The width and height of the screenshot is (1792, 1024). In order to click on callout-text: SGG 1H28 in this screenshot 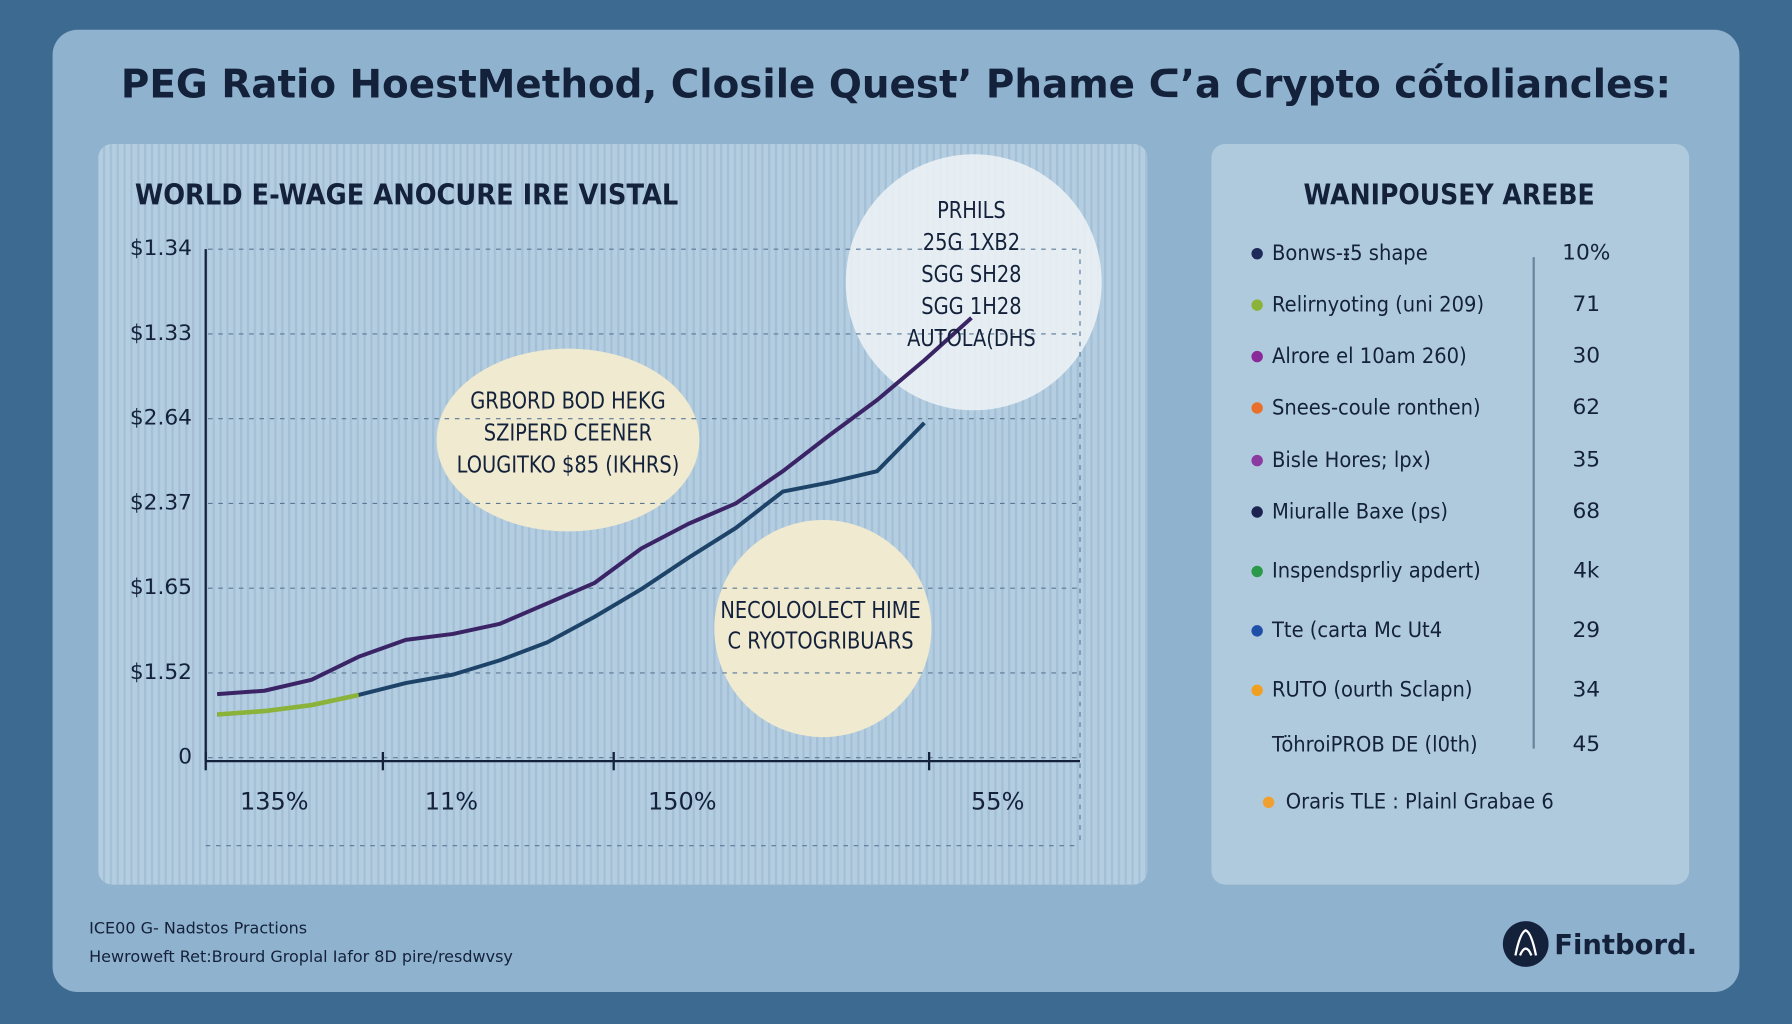, I will do `click(971, 306)`.